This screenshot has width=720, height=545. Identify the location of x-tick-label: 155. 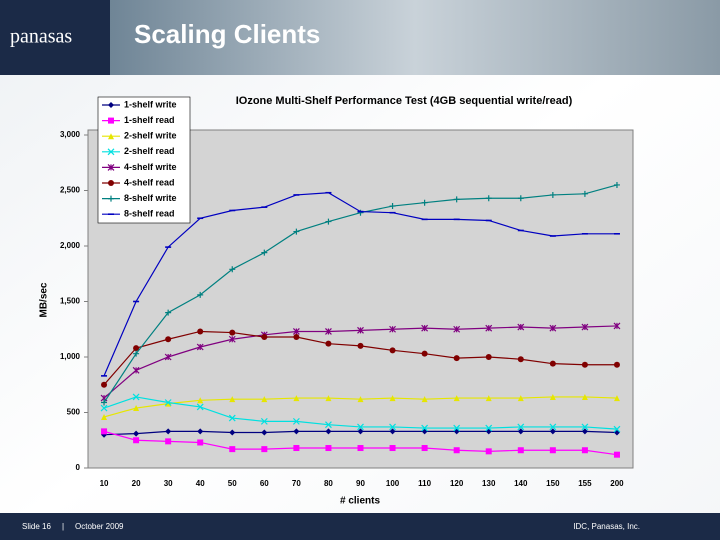
(585, 483).